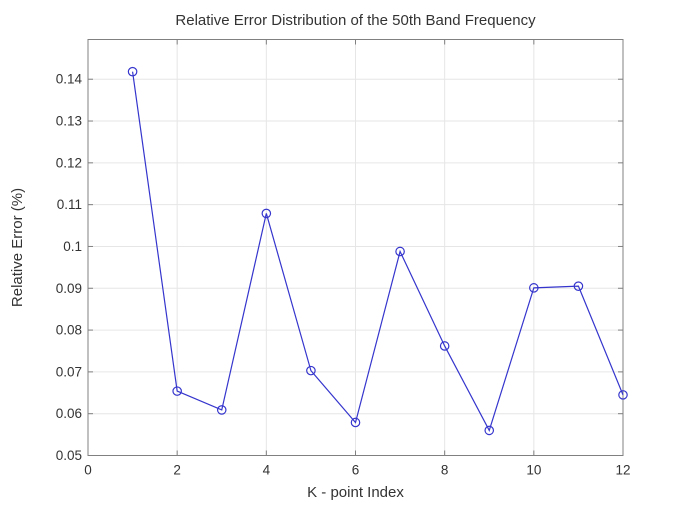 This screenshot has width=688, height=516. What do you see at coordinates (69, 204) in the screenshot?
I see `y-tick-label: 0.11` at bounding box center [69, 204].